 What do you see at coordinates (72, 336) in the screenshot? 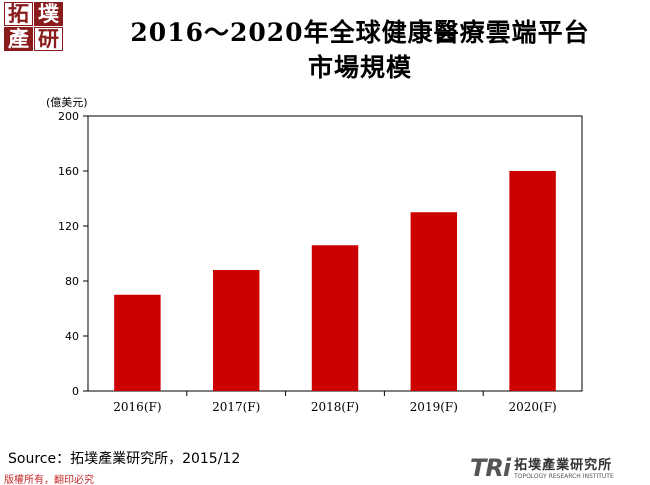
I see `y-tick-label: 40` at bounding box center [72, 336].